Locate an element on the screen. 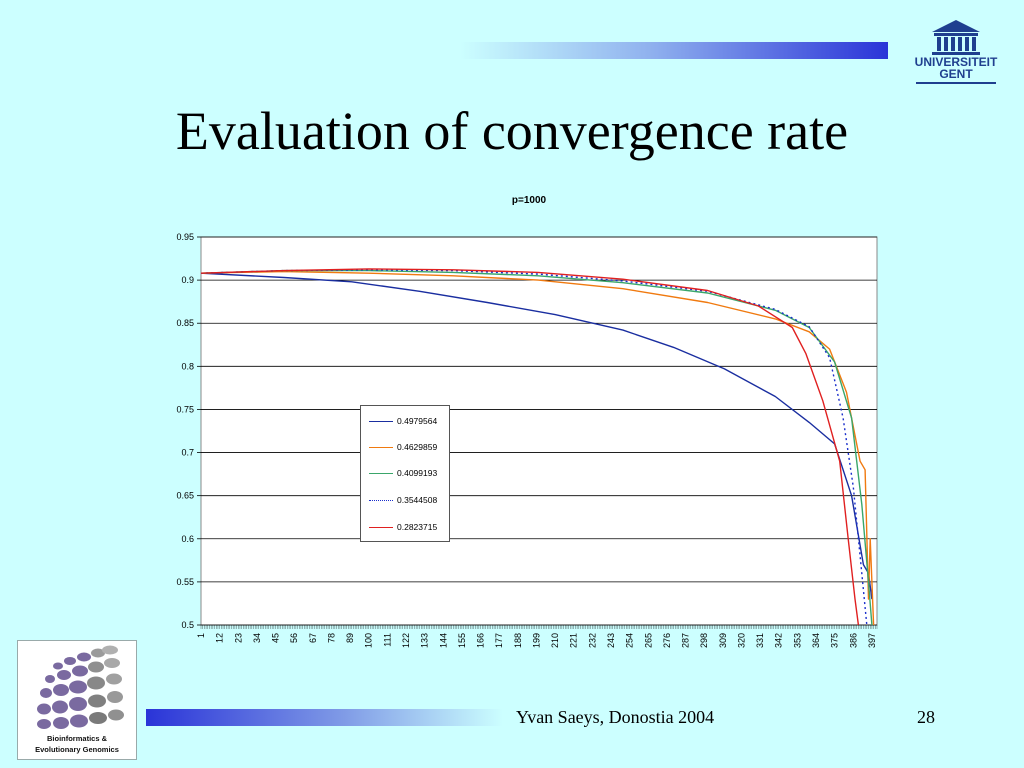 This screenshot has height=768, width=1024. x-tick-label: 122 is located at coordinates (406, 640).